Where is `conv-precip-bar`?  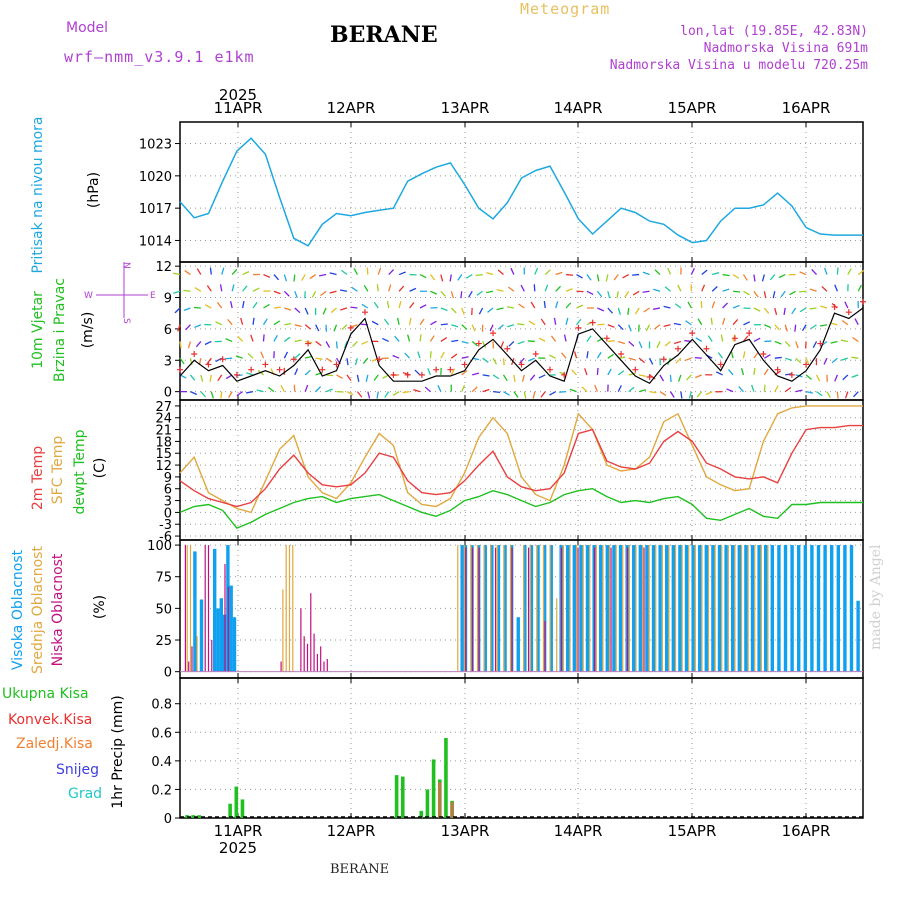 conv-precip-bar is located at coordinates (439, 800).